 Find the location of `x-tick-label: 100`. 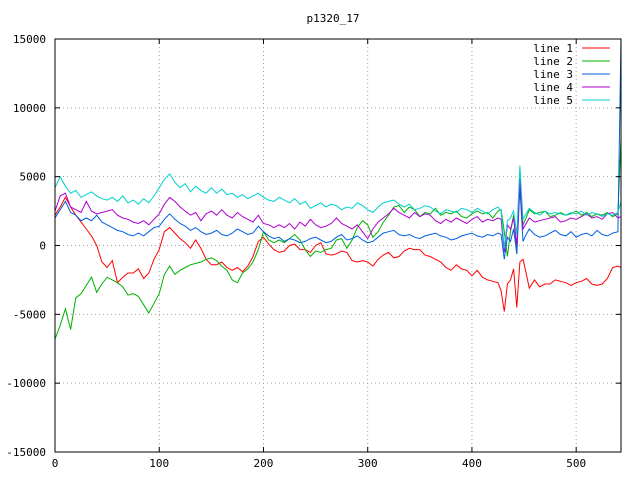

x-tick-label: 100 is located at coordinates (159, 463).